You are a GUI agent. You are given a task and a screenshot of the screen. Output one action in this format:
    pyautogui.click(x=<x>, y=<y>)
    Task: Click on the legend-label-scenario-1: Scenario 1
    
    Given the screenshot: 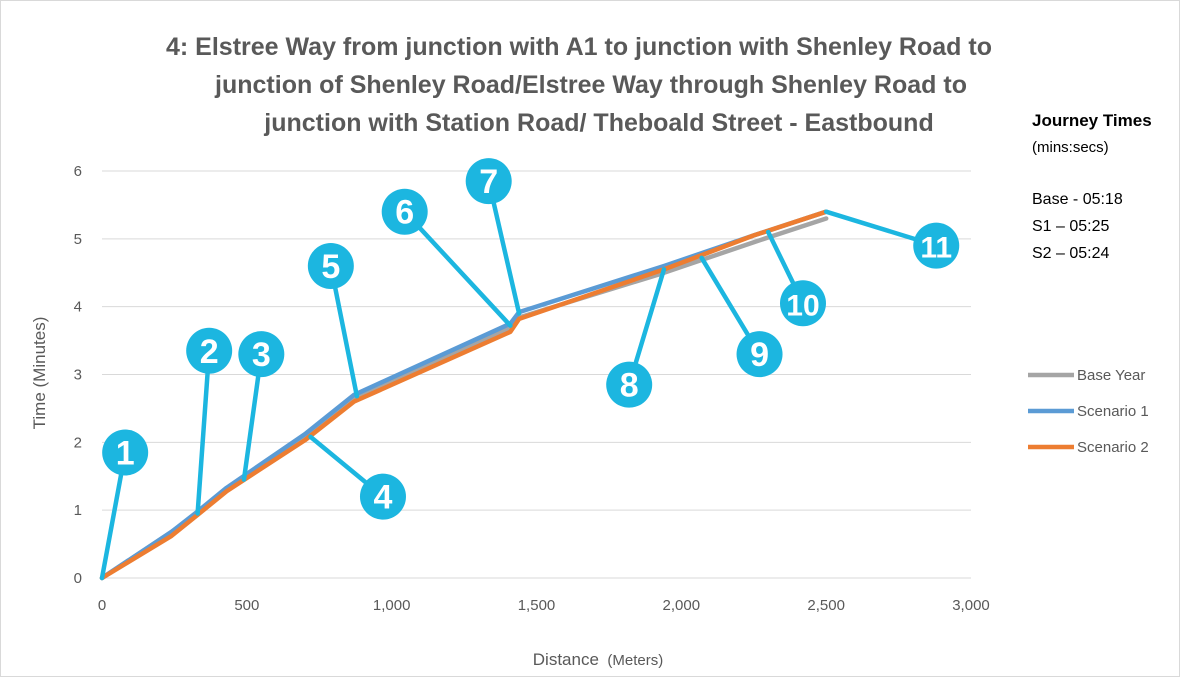 What is the action you would take?
    pyautogui.click(x=1113, y=411)
    